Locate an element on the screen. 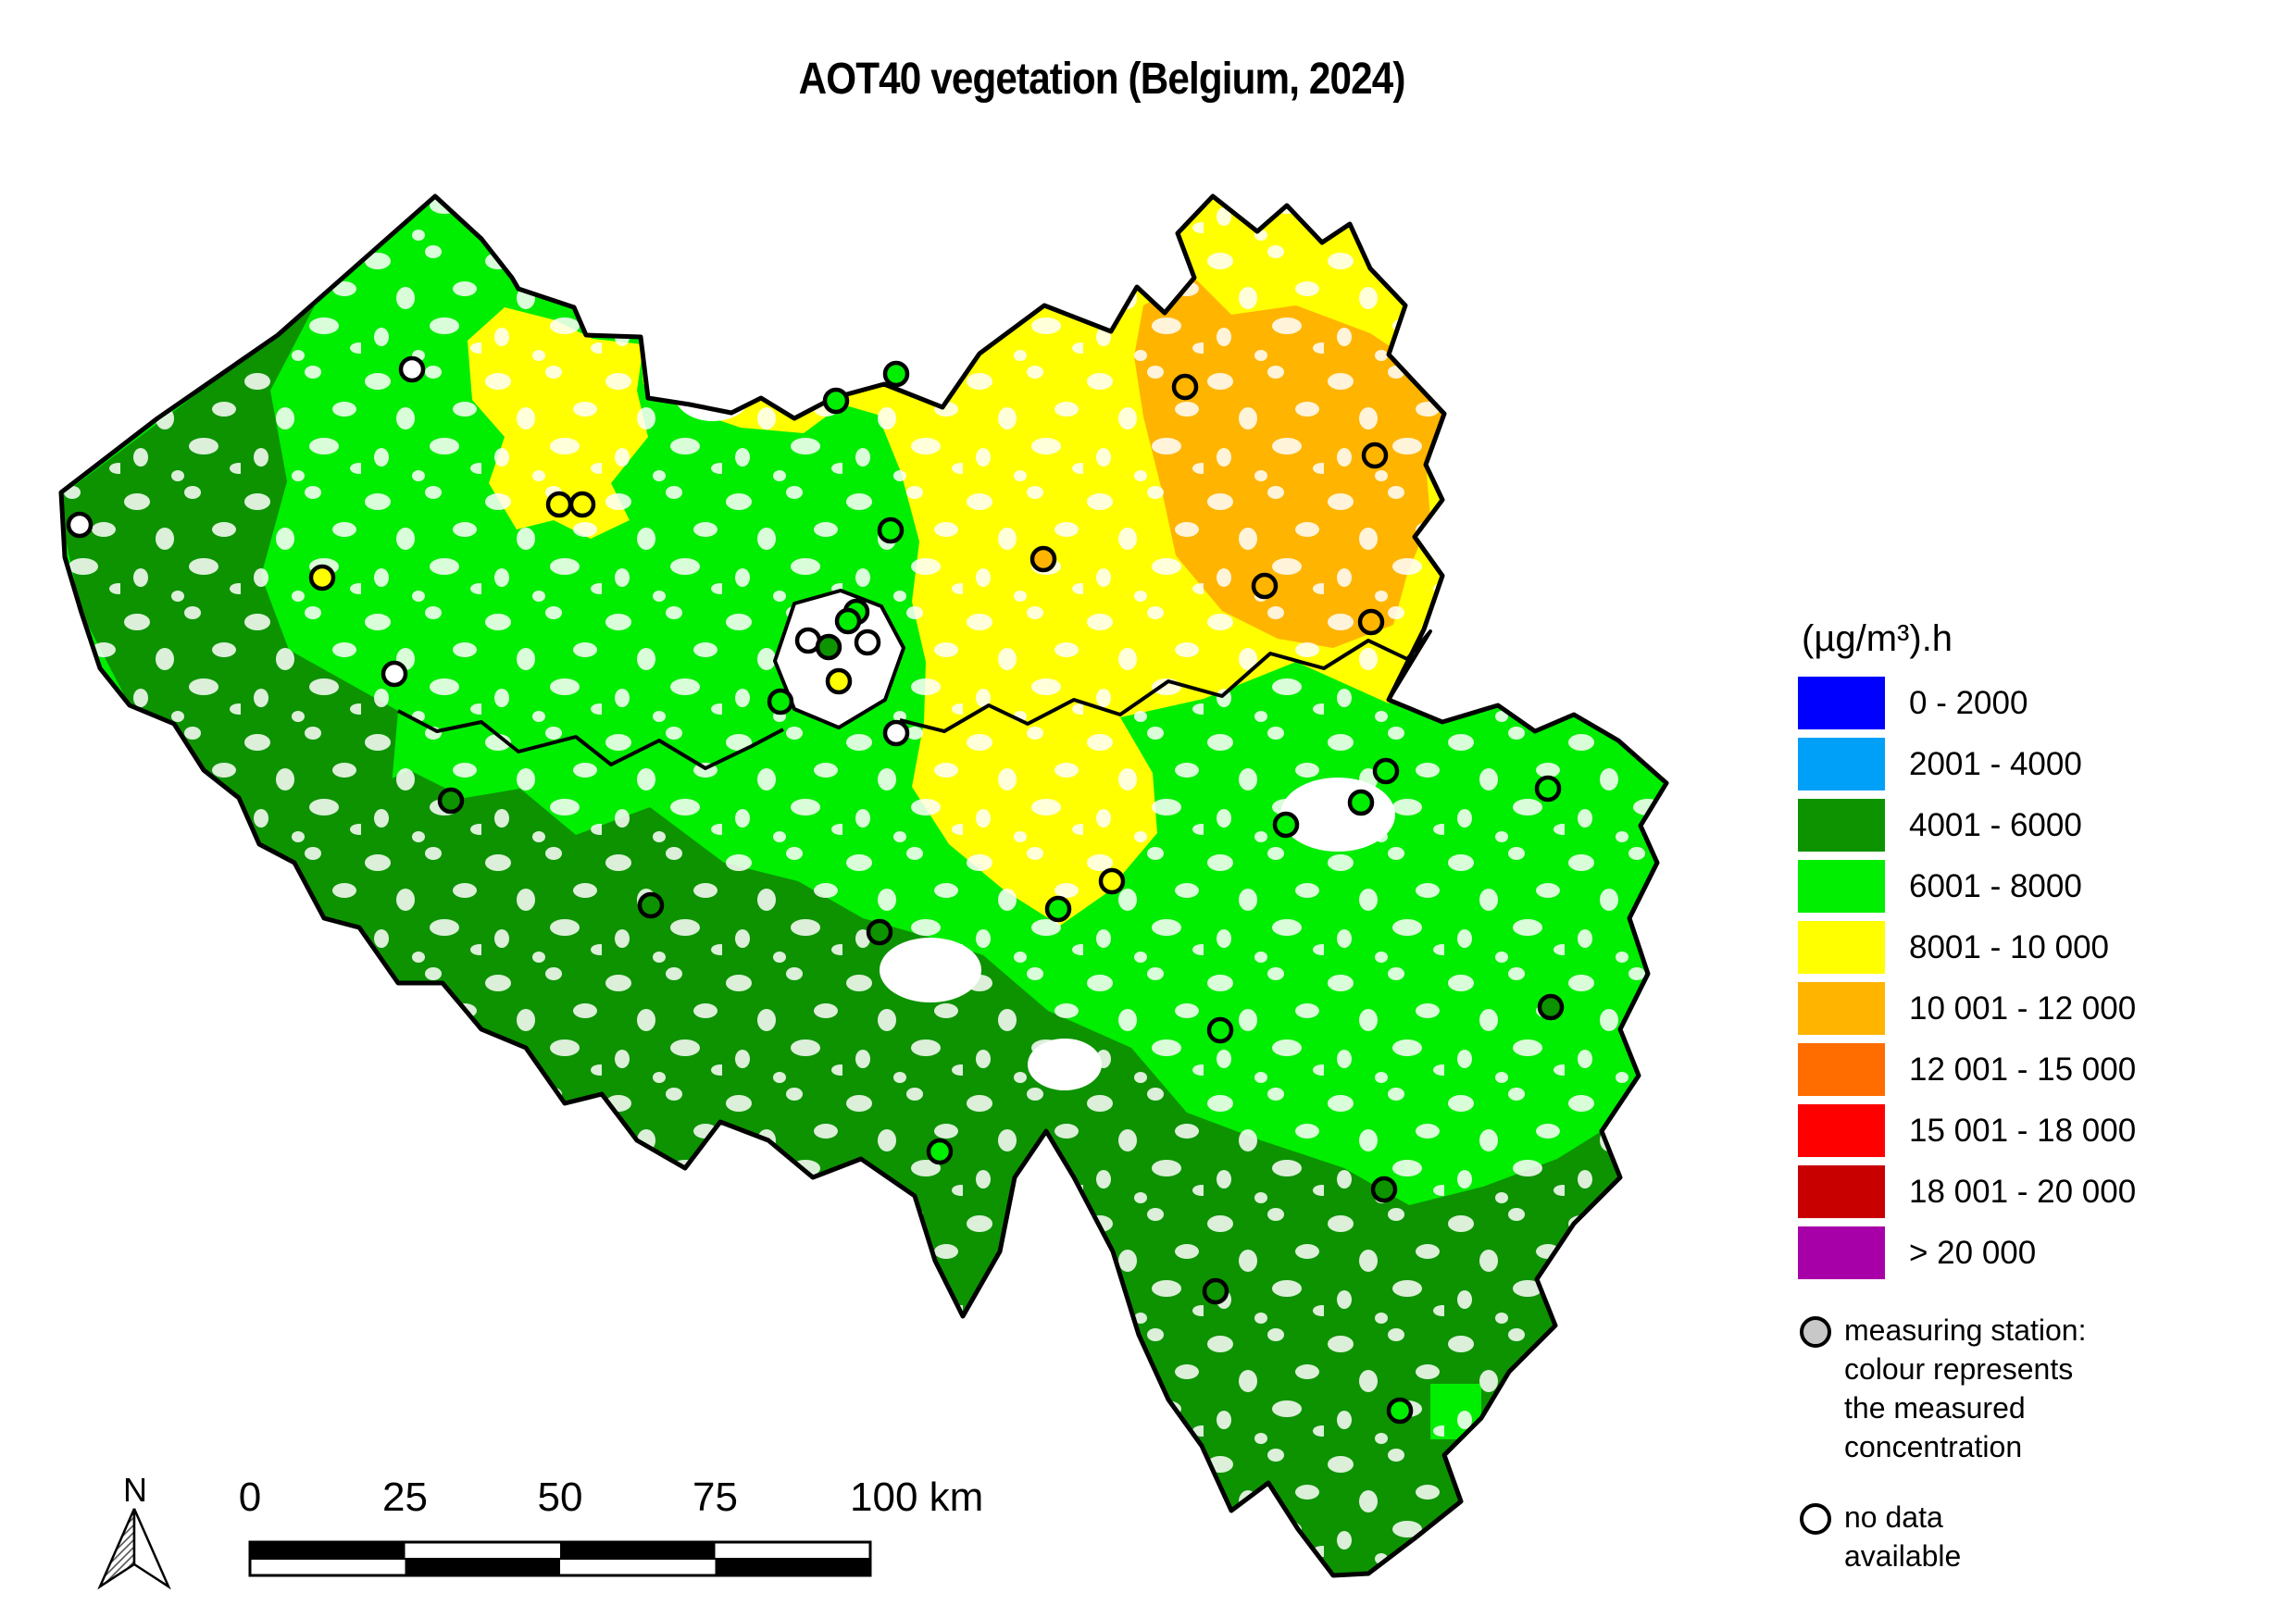 Image resolution: width=2296 pixels, height=1618 pixels. legend-label: 4001 - 6000 is located at coordinates (1996, 824).